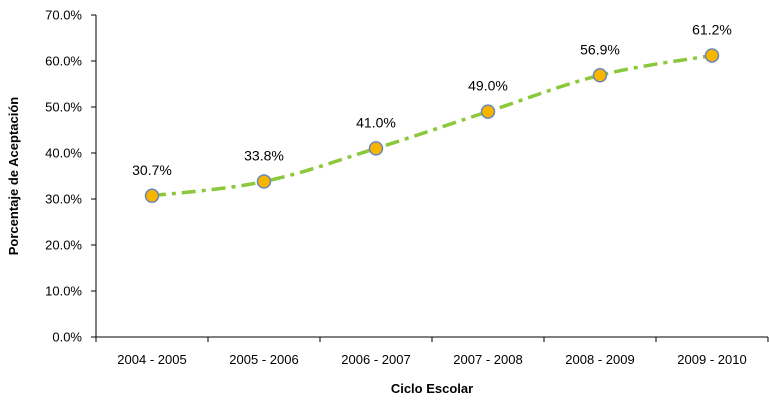 This screenshot has height=400, width=769. What do you see at coordinates (63, 291) in the screenshot?
I see `y-tick-label: 10.0%` at bounding box center [63, 291].